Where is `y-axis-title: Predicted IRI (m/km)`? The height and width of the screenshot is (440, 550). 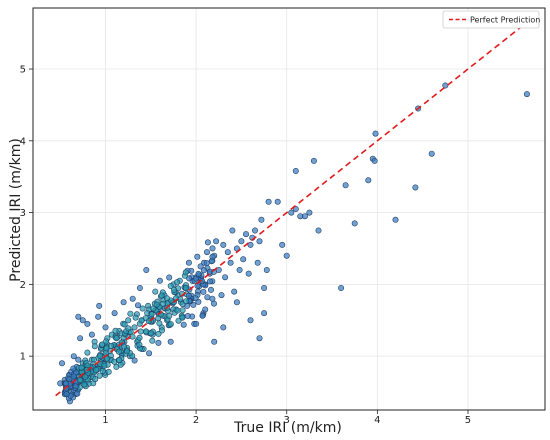
y-axis-title: Predicted IRI (m/km) is located at coordinates (16, 210).